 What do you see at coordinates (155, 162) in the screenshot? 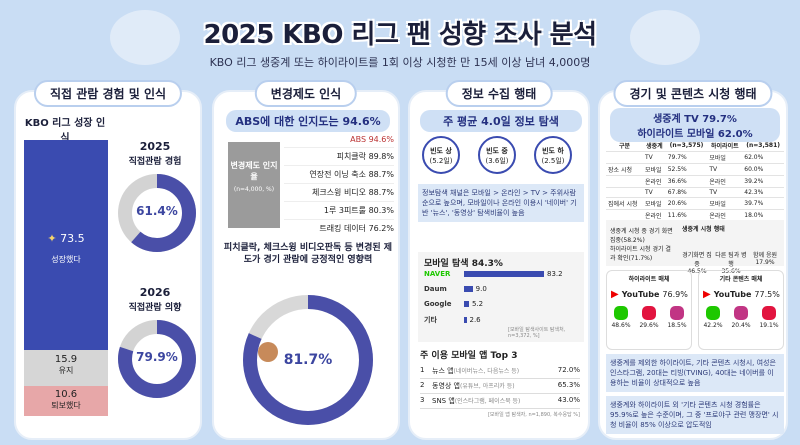
I see `donut1-label: 직접관람 경험` at bounding box center [155, 162].